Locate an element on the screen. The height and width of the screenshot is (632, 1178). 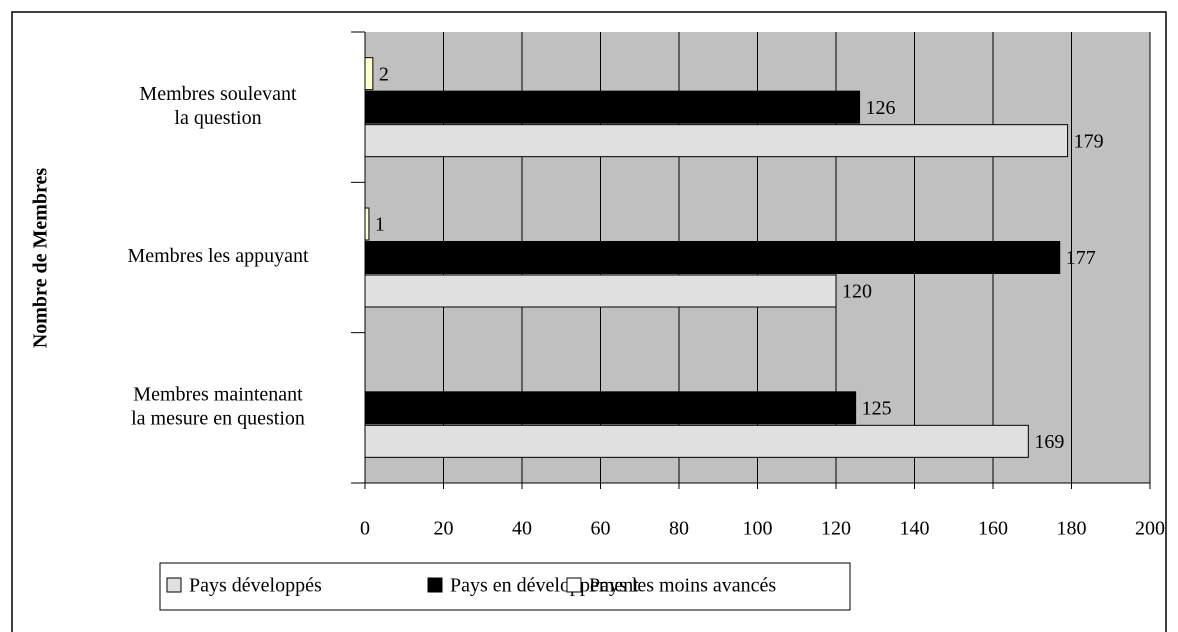
x-tick-label: 80 is located at coordinates (679, 529).